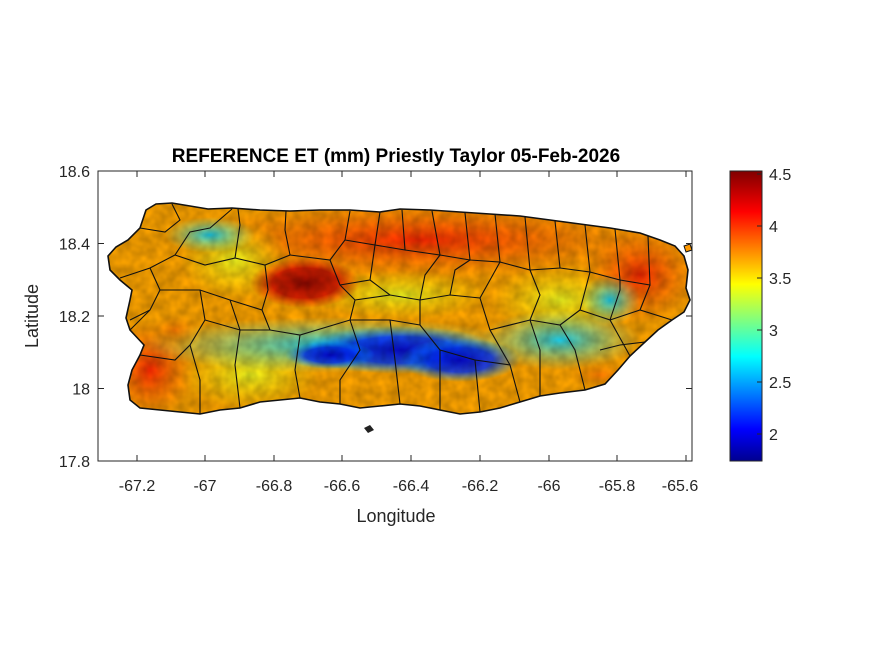 The height and width of the screenshot is (661, 875). I want to click on colorbar-tick-label: 3.5, so click(780, 279).